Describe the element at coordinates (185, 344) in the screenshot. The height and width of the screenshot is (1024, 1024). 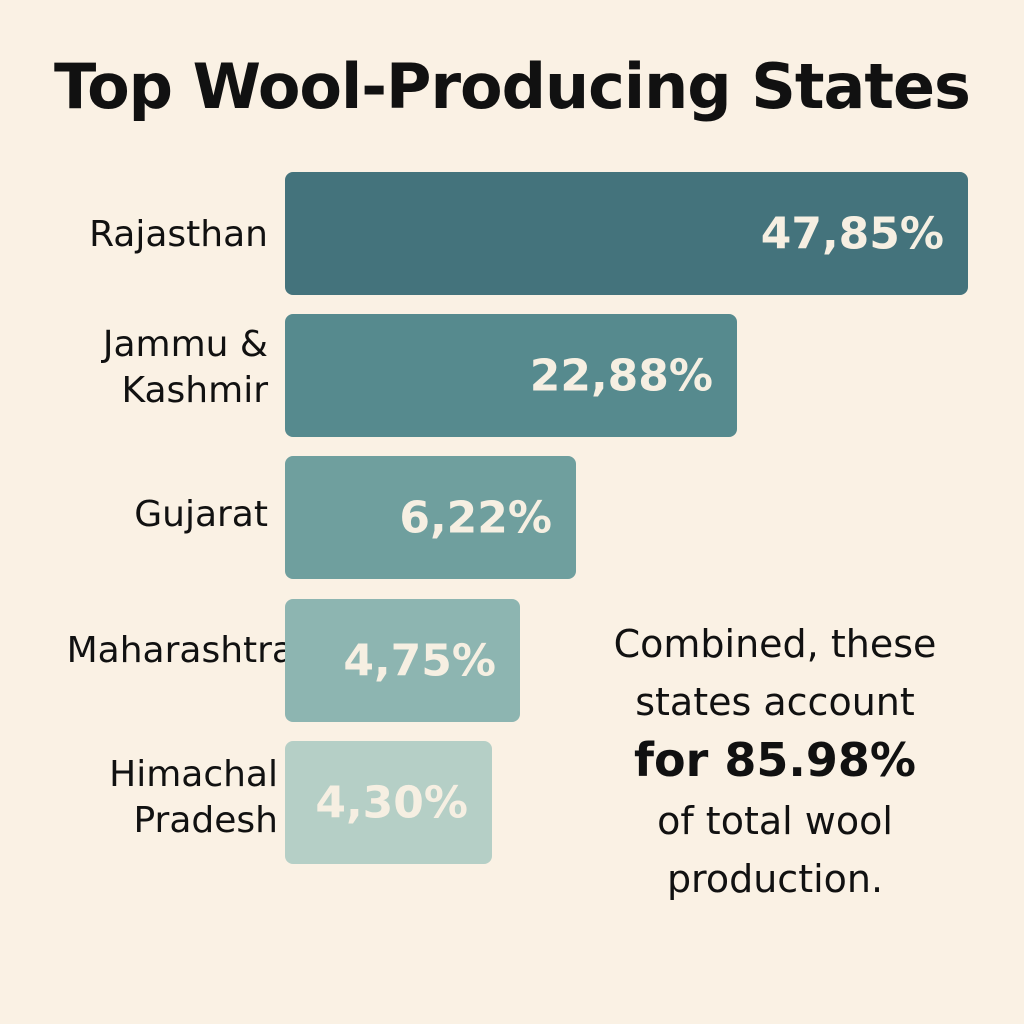
I see `label-line: Jammu &` at that location.